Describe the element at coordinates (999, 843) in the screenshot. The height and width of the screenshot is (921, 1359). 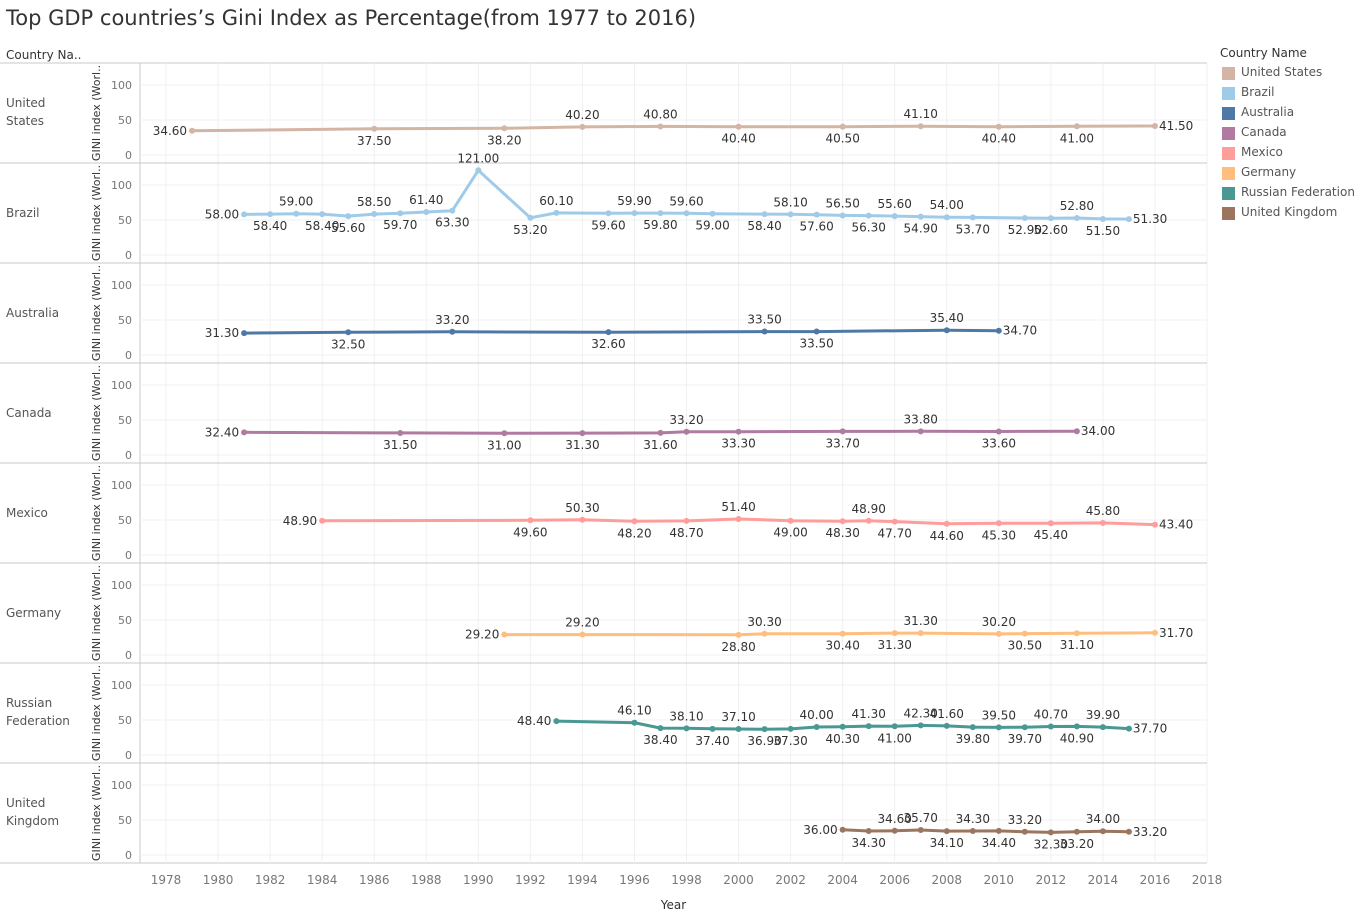
I see `data-label: 34.40` at that location.